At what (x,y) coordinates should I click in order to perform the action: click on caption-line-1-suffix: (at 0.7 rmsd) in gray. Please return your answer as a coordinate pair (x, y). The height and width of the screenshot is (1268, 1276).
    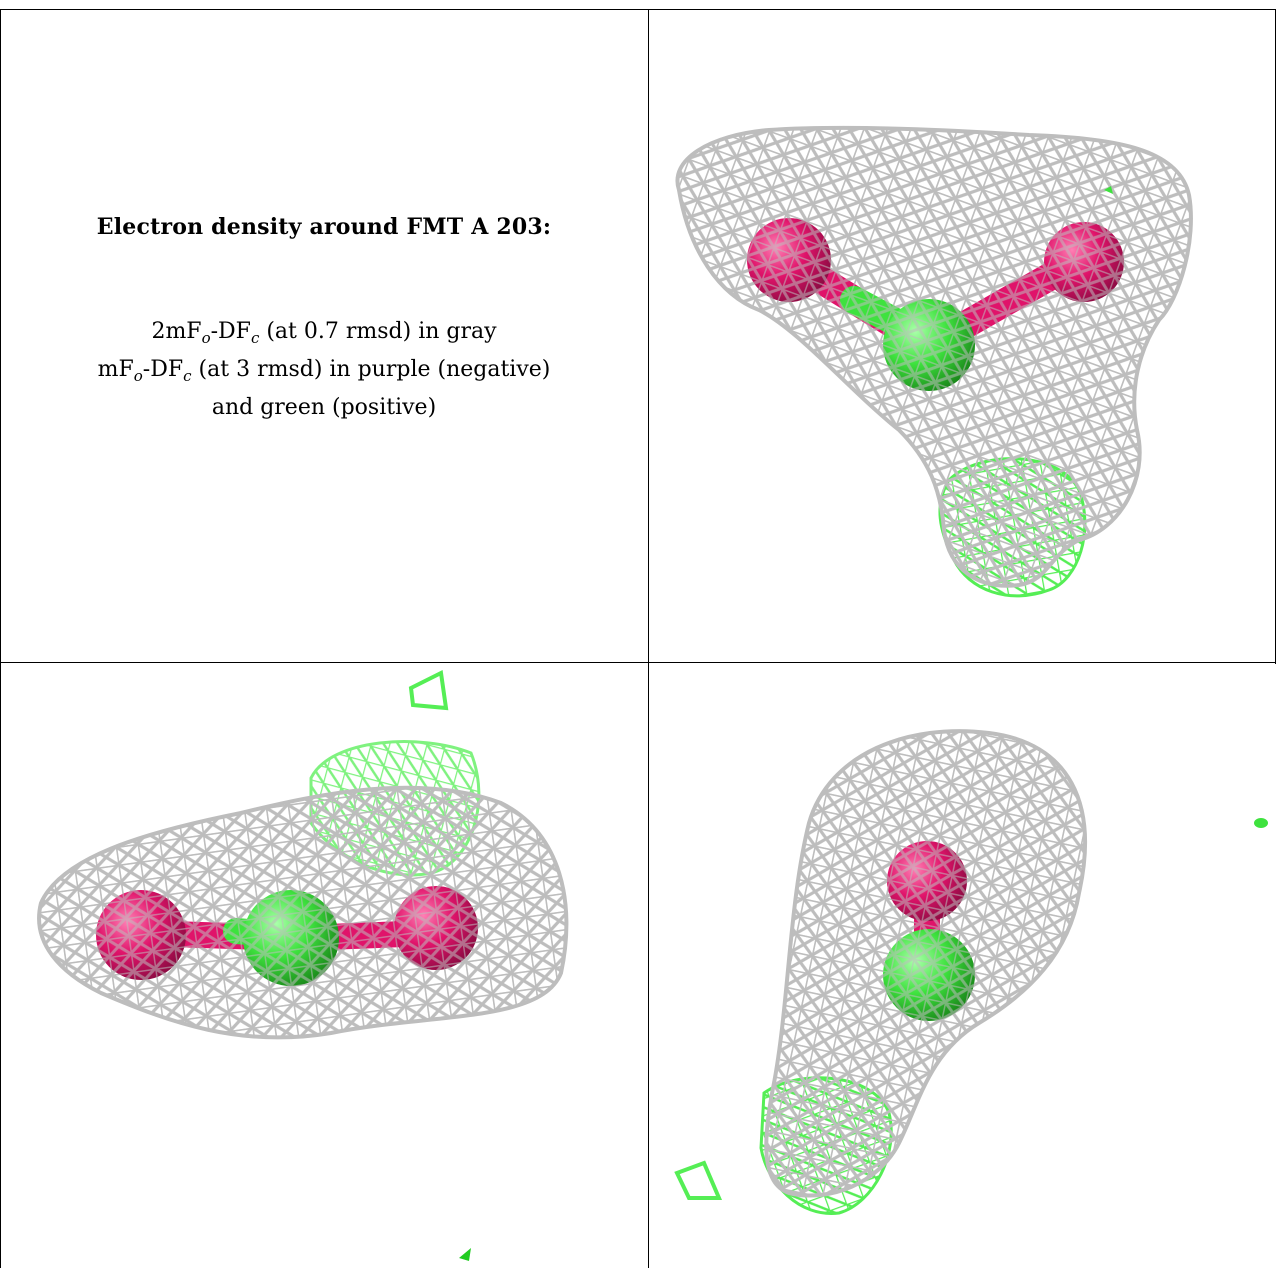
    Looking at the image, I should click on (378, 331).